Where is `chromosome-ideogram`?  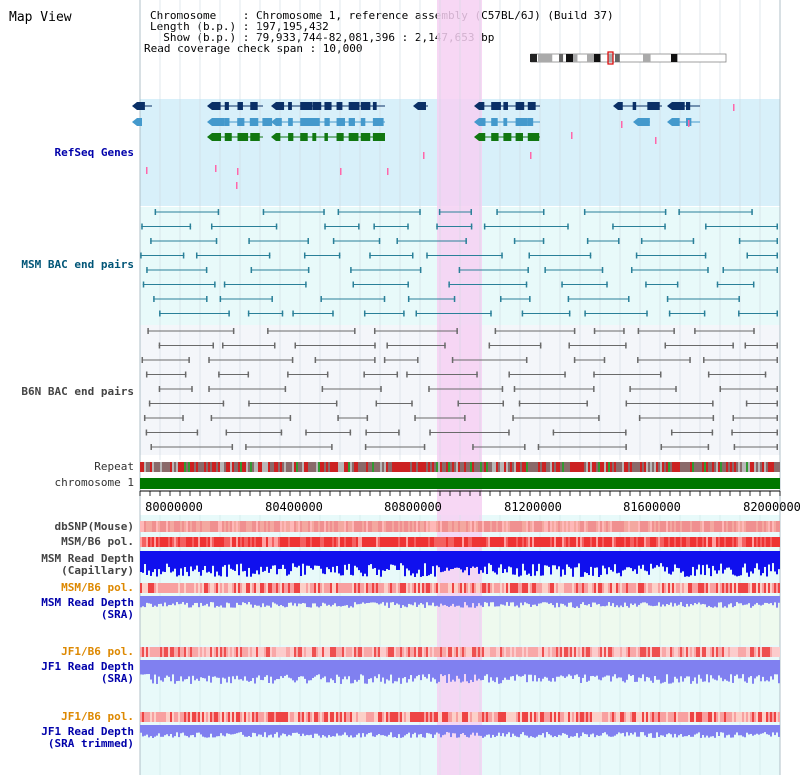 chromosome-ideogram is located at coordinates (628, 58).